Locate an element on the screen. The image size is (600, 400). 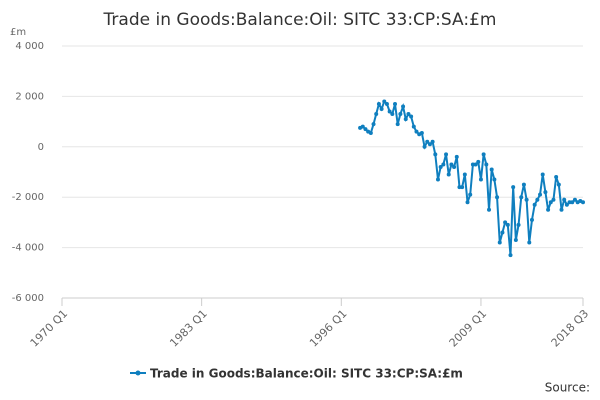
x-tick-label: 2018 Q3 is located at coordinates (570, 328).